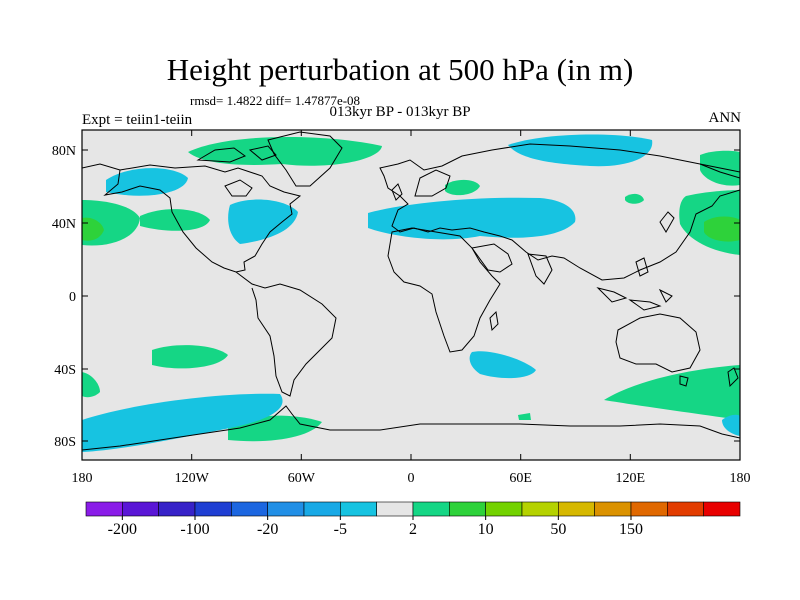  Describe the element at coordinates (413, 529) in the screenshot. I see `colorbar-label: 2` at that location.